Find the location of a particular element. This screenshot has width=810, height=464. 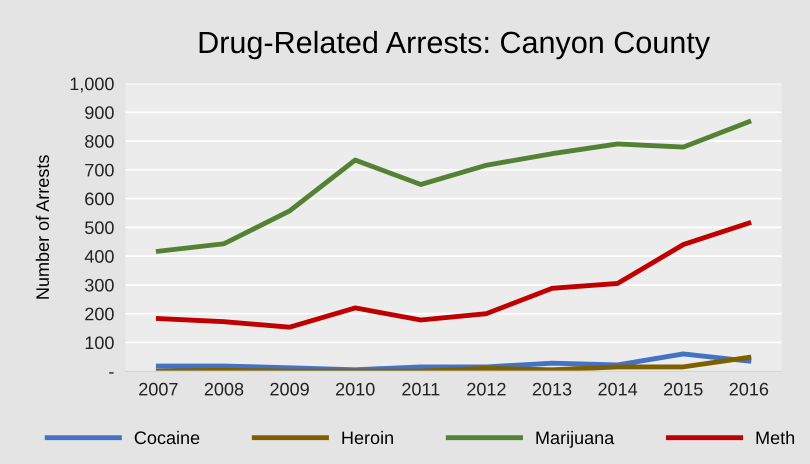

y-tick-label: 600 is located at coordinates (99, 199).